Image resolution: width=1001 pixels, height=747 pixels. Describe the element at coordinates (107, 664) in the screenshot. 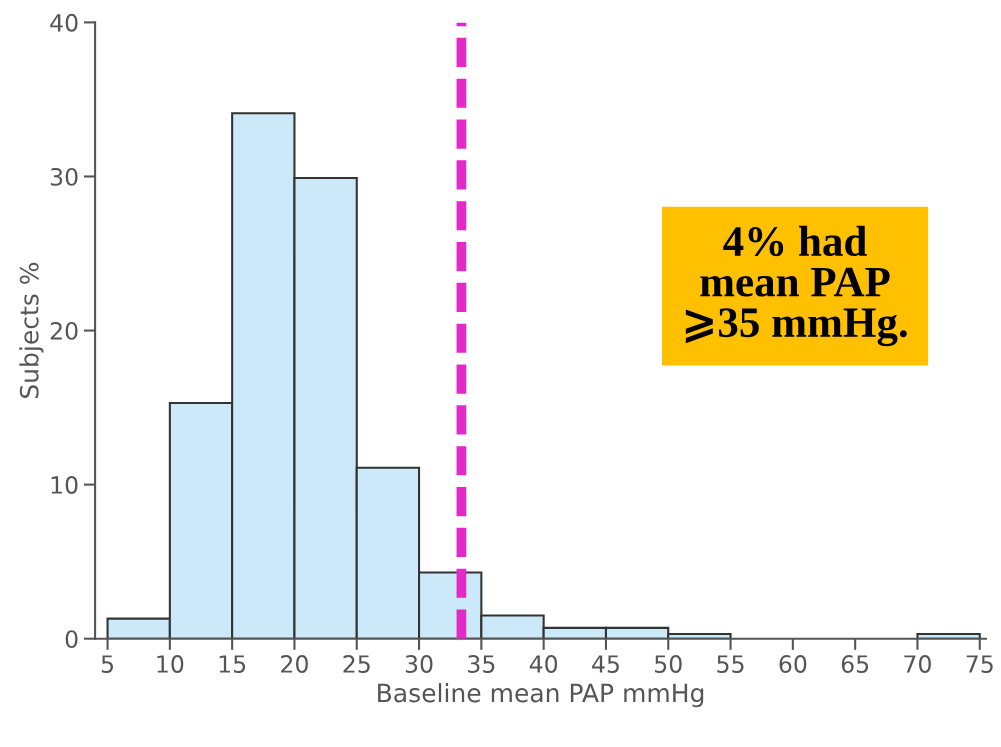

I see `x-tick-label: 5` at that location.